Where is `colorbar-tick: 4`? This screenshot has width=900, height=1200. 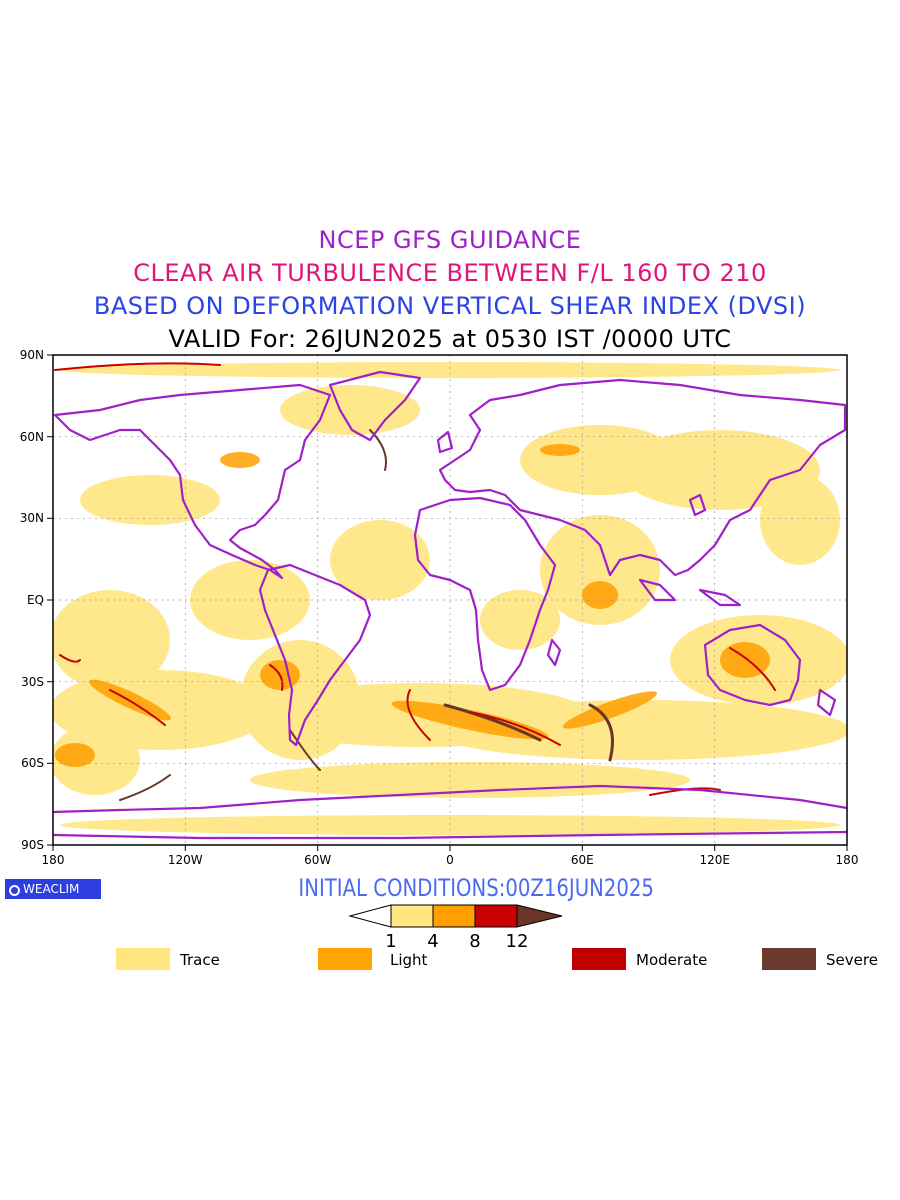 colorbar-tick: 4 is located at coordinates (432, 941).